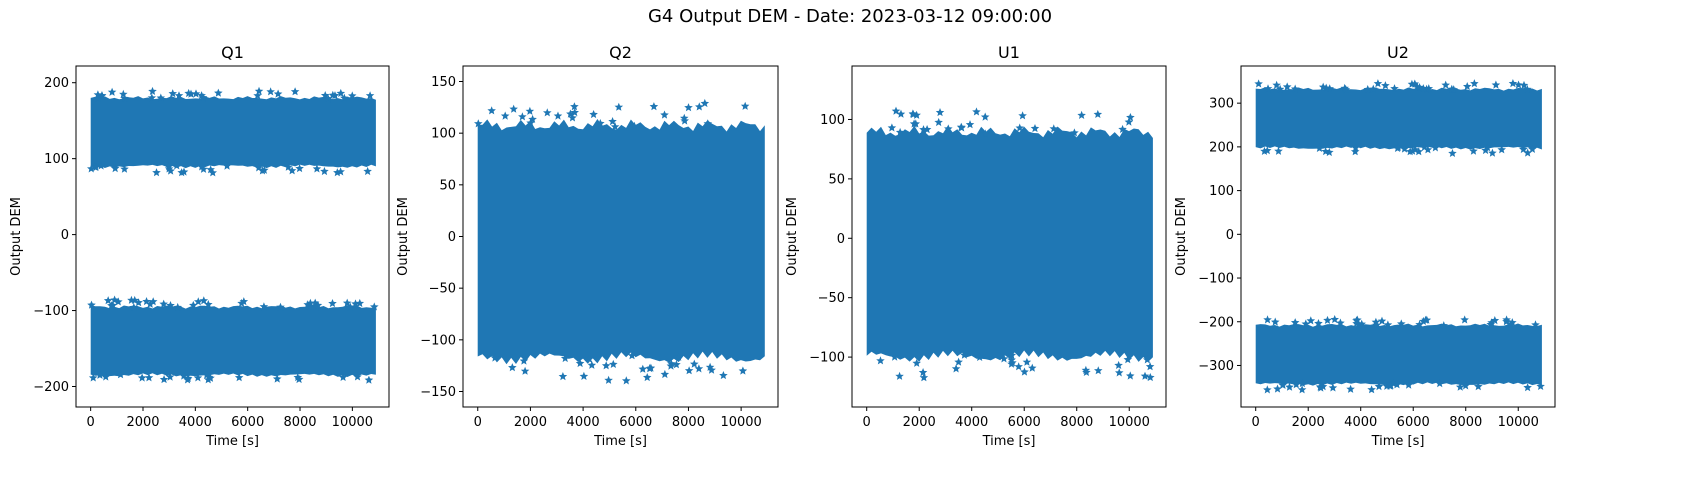 Image resolution: width=1700 pixels, height=500 pixels. What do you see at coordinates (233, 235) in the screenshot?
I see `data-points` at bounding box center [233, 235].